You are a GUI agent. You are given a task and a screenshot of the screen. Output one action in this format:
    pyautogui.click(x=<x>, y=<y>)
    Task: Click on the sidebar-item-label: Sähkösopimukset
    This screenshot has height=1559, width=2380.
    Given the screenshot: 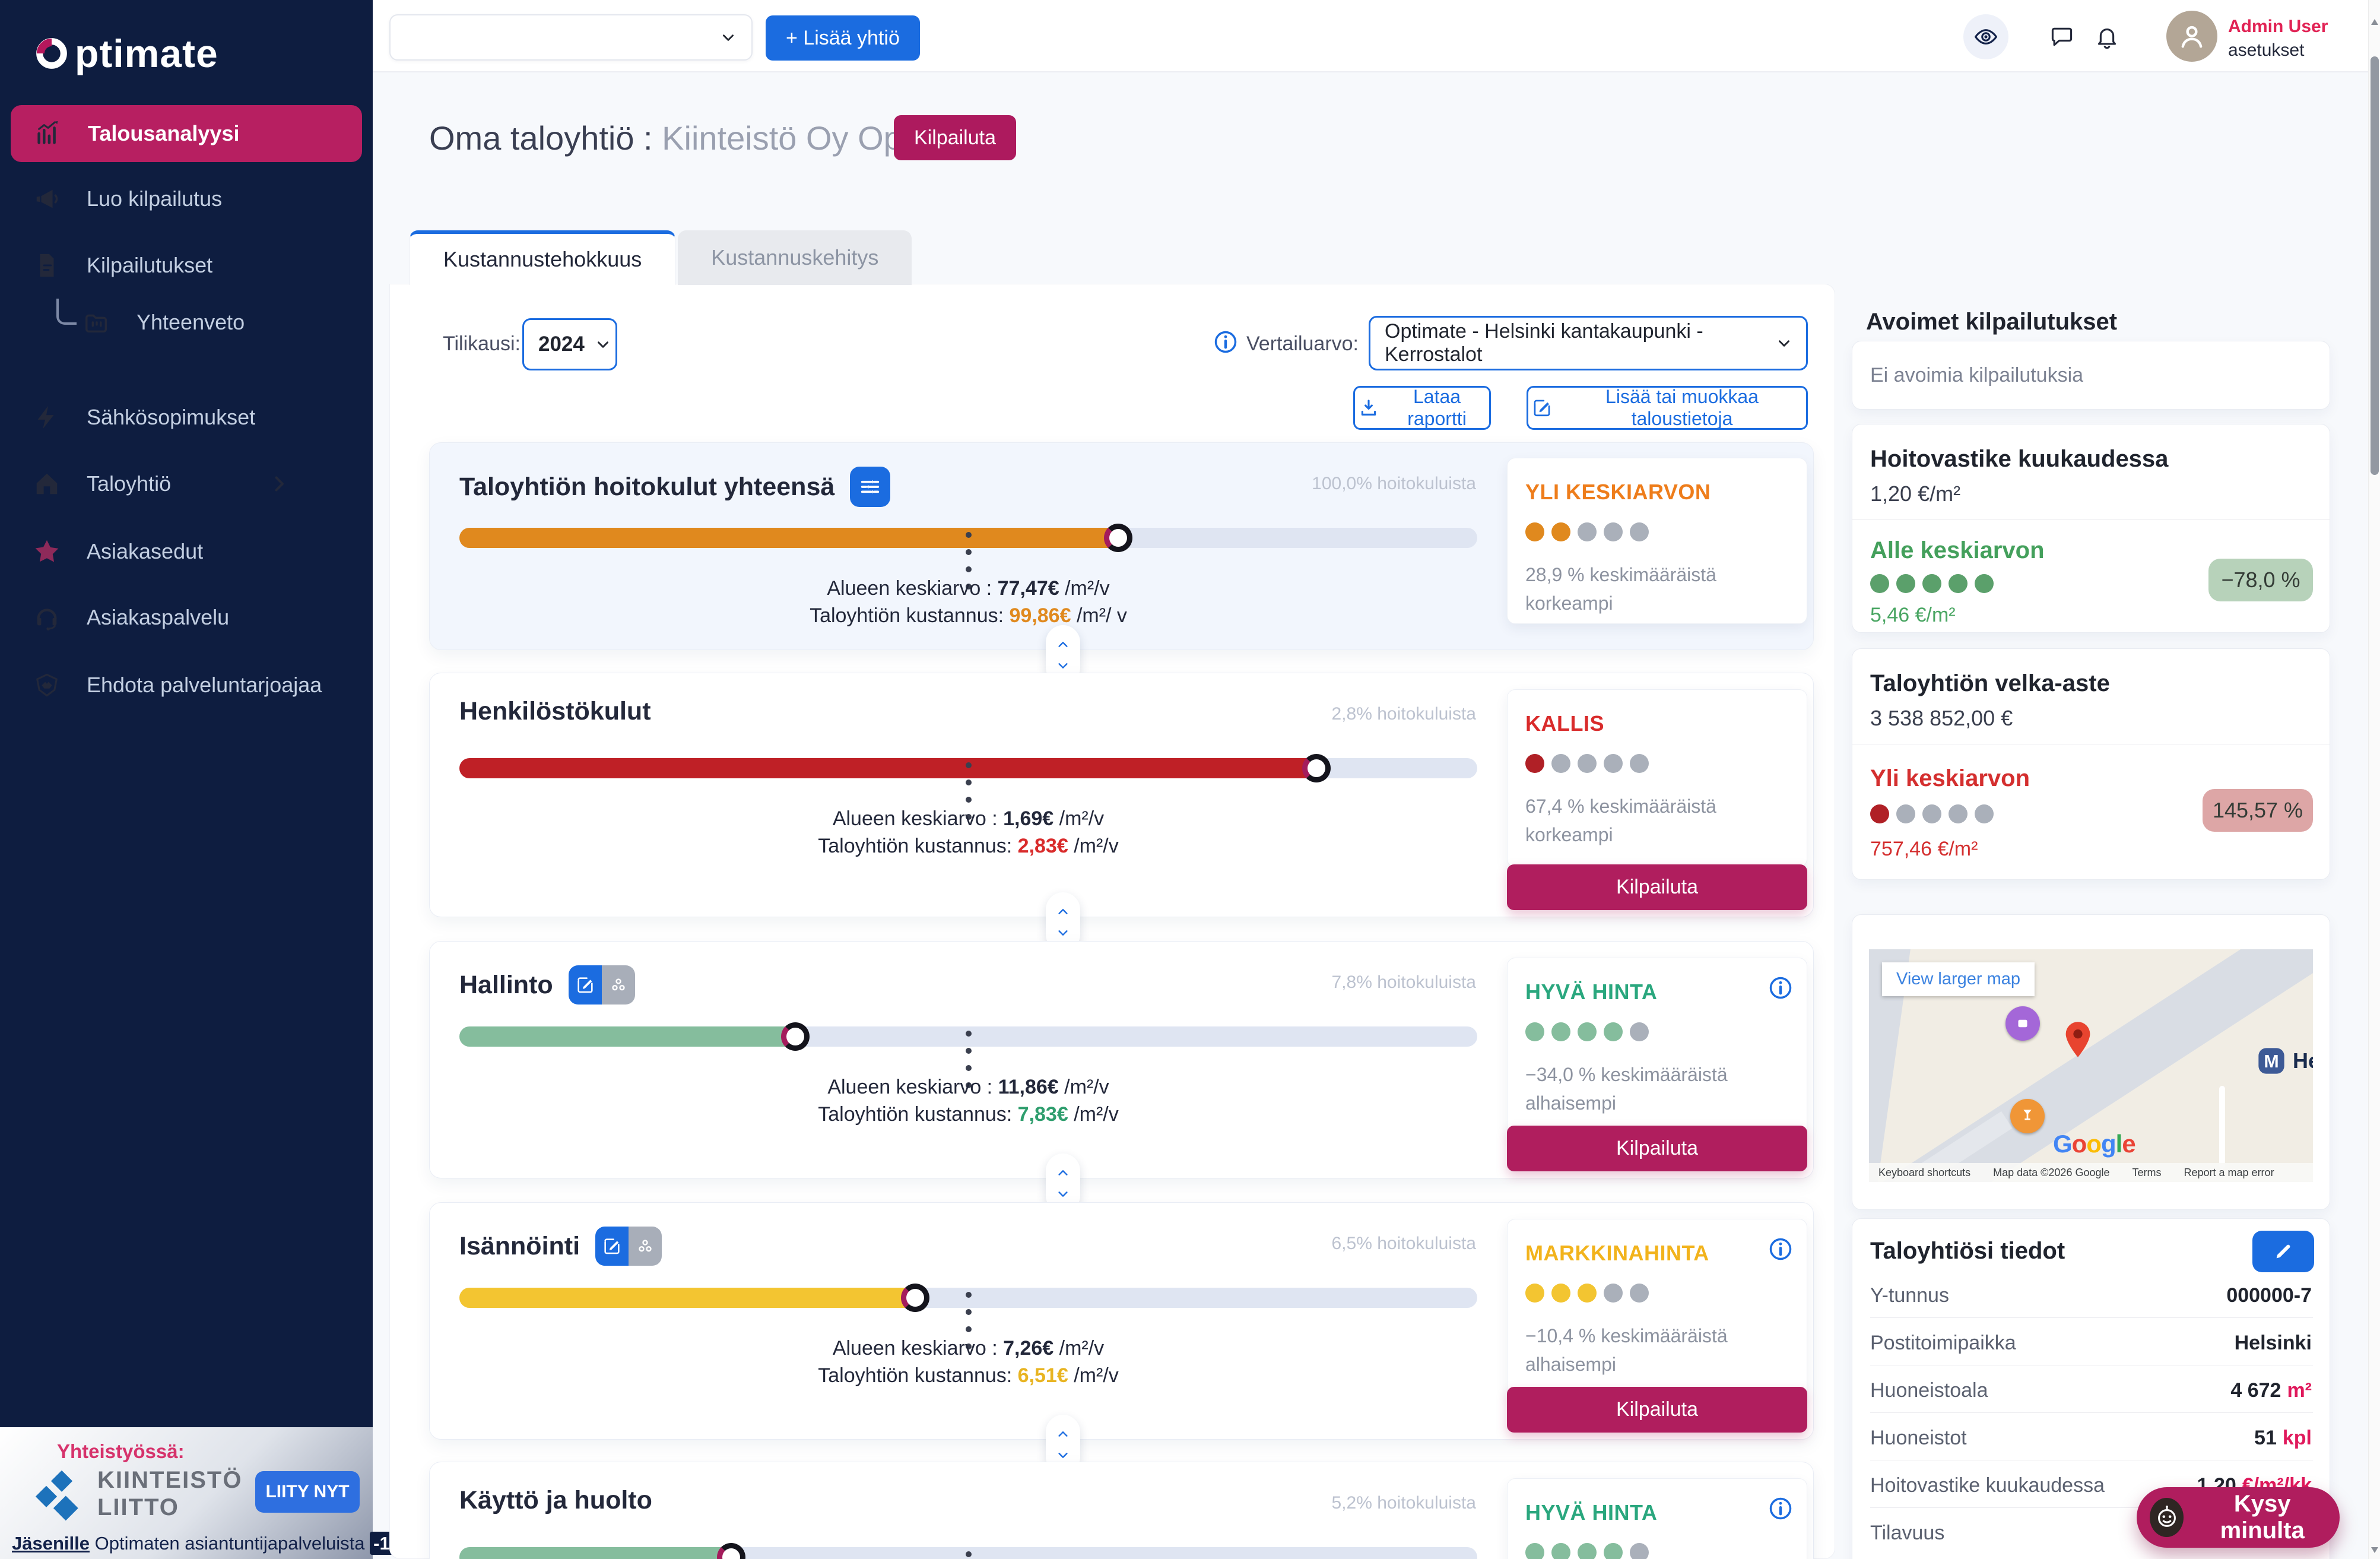 What is the action you would take?
    pyautogui.click(x=171, y=417)
    